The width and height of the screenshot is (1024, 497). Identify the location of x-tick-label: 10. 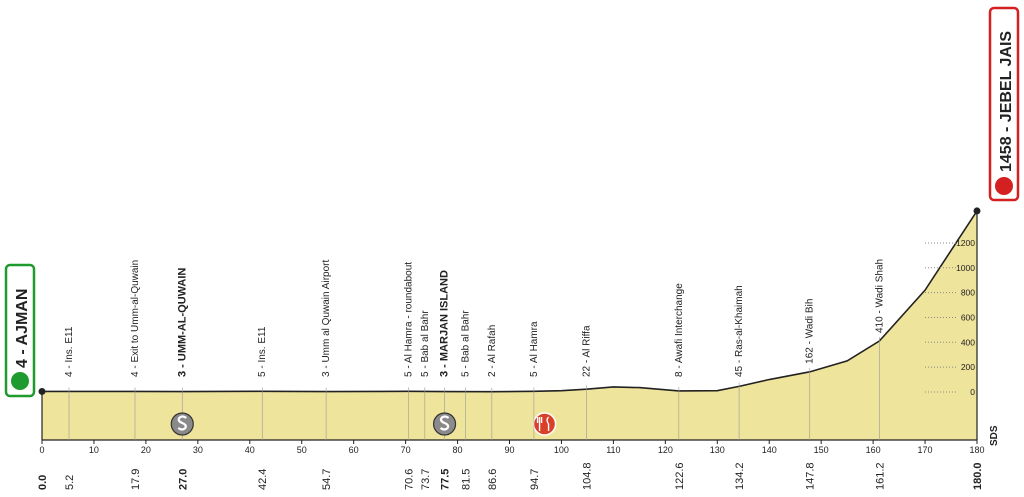
(94, 450).